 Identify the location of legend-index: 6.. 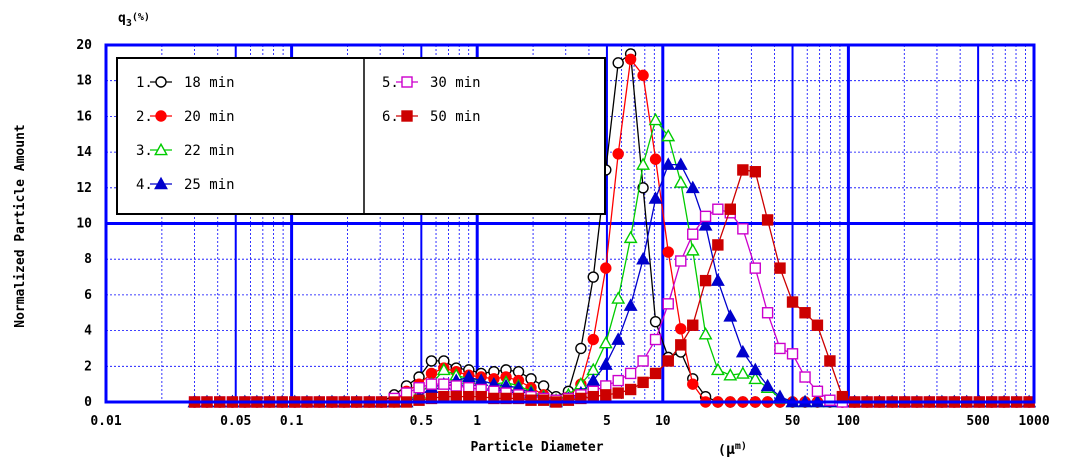
(390, 117).